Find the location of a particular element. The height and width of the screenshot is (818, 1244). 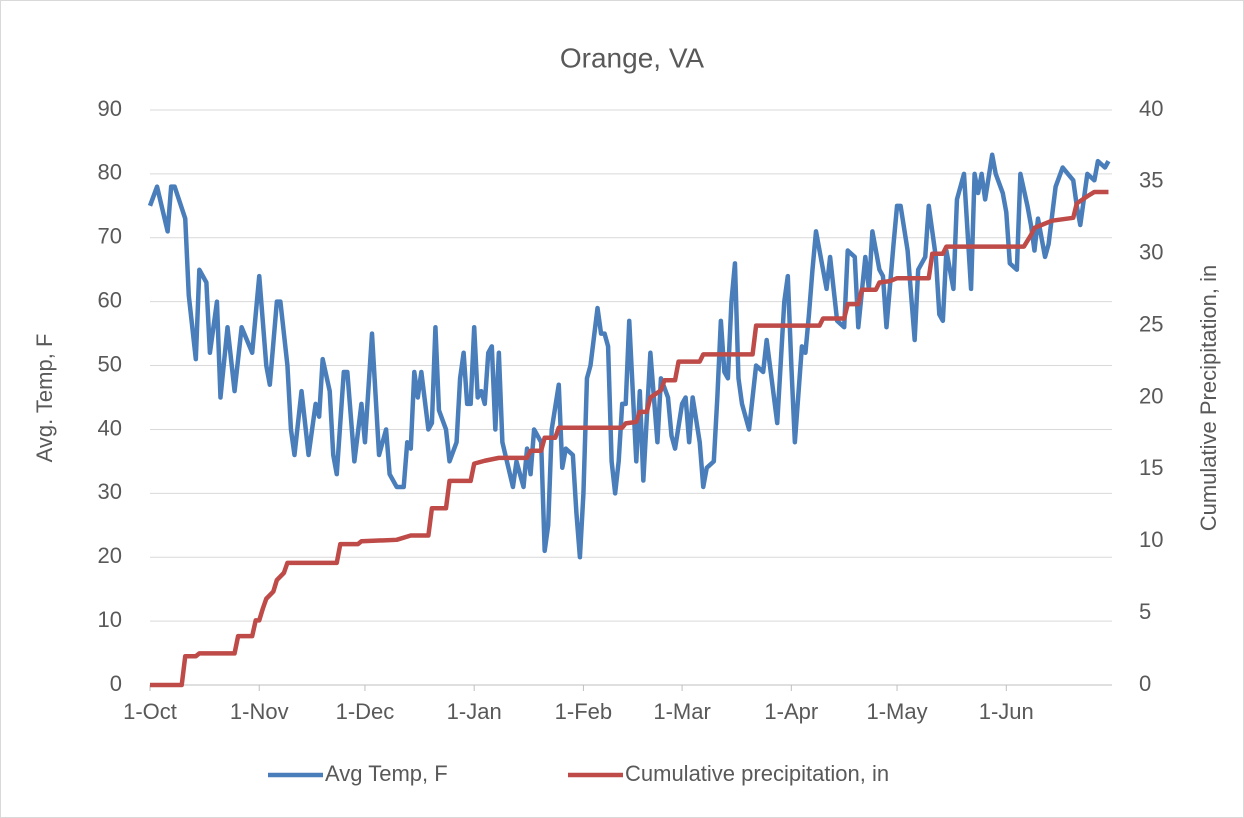

x-tick-label: 1-Jan is located at coordinates (474, 711).